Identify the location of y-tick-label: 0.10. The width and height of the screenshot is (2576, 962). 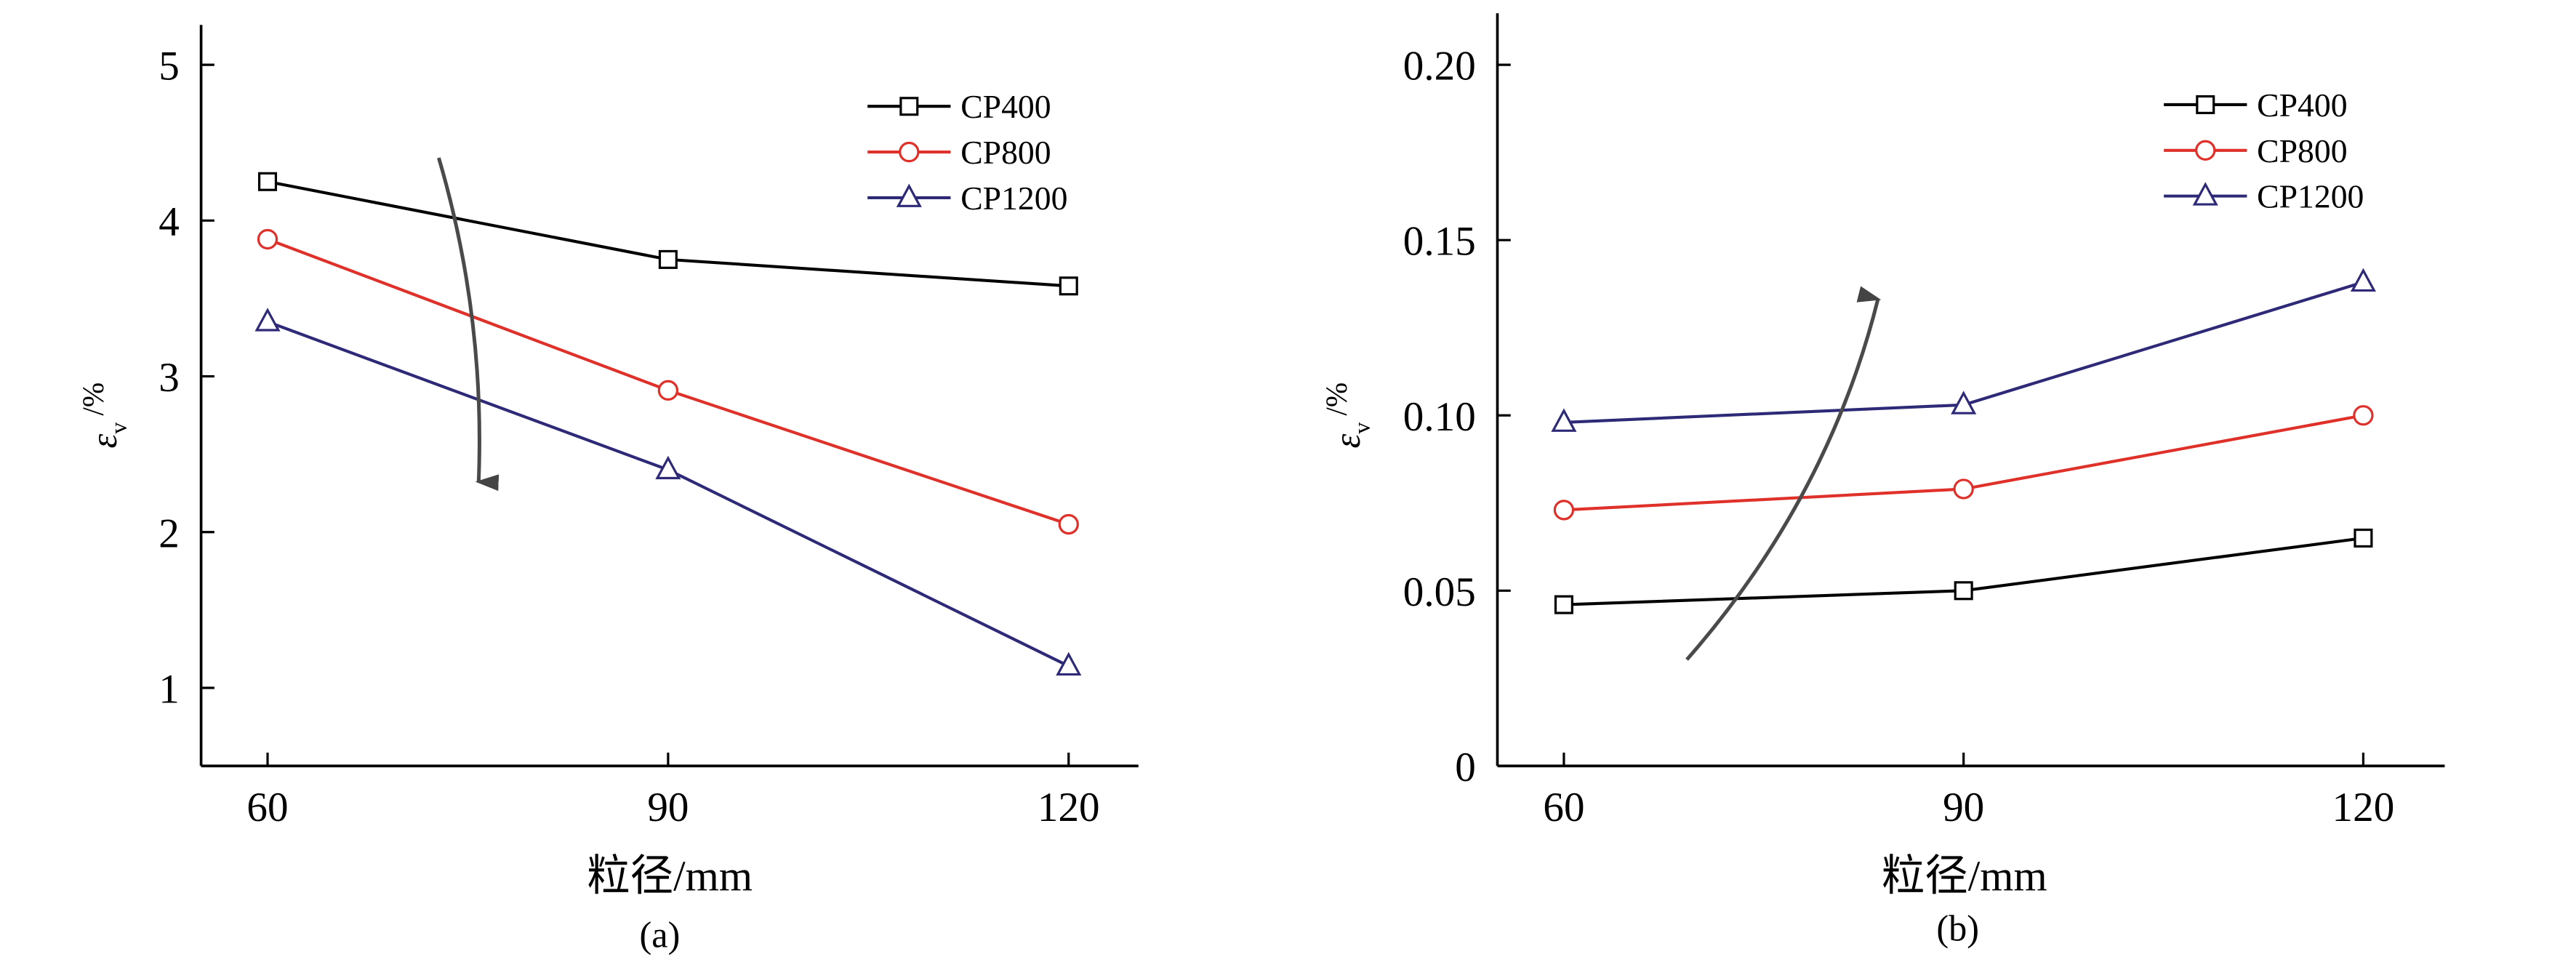
(1439, 417).